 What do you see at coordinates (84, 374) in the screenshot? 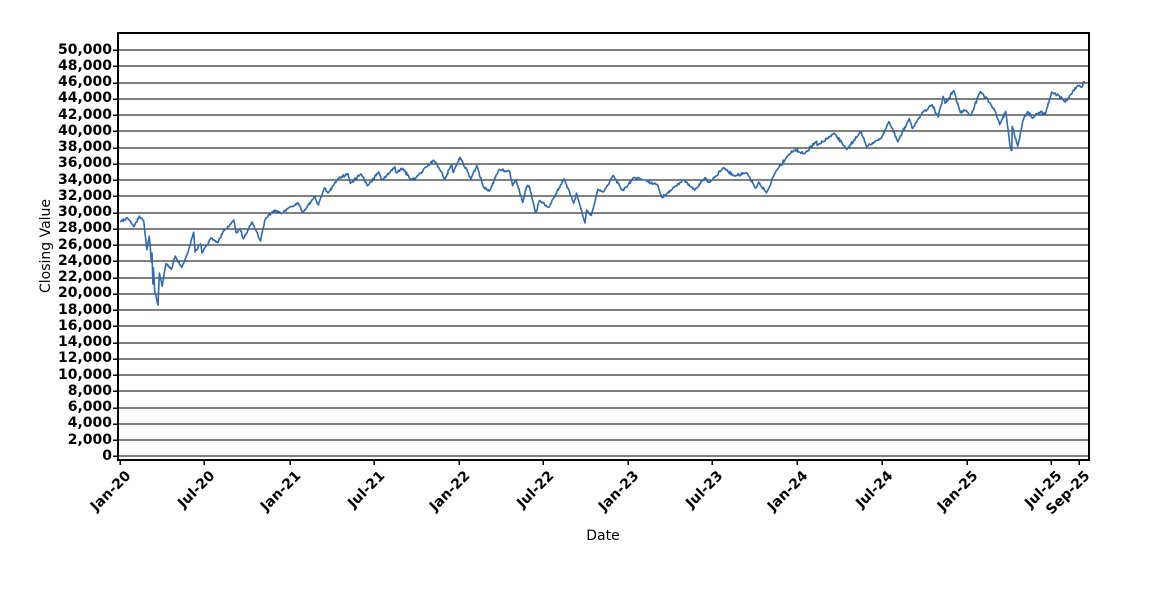
I see `y-tick-label: 10,000` at bounding box center [84, 374].